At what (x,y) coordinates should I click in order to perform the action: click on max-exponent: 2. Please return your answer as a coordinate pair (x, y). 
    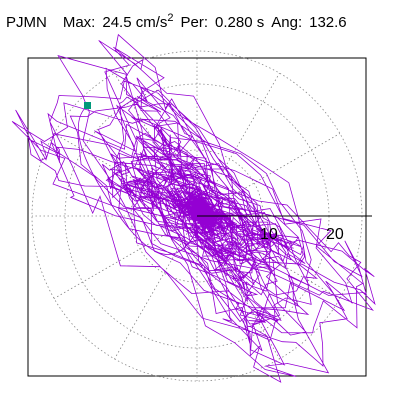
    Looking at the image, I should click on (170, 18).